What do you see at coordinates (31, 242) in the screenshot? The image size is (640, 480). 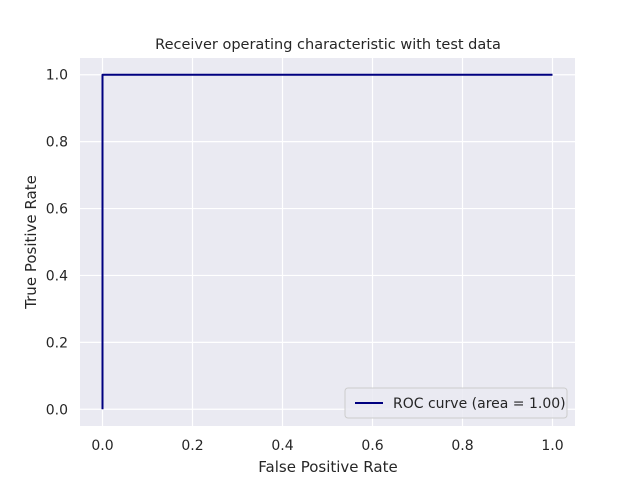 I see `y-axis-label: True Positive Rate` at bounding box center [31, 242].